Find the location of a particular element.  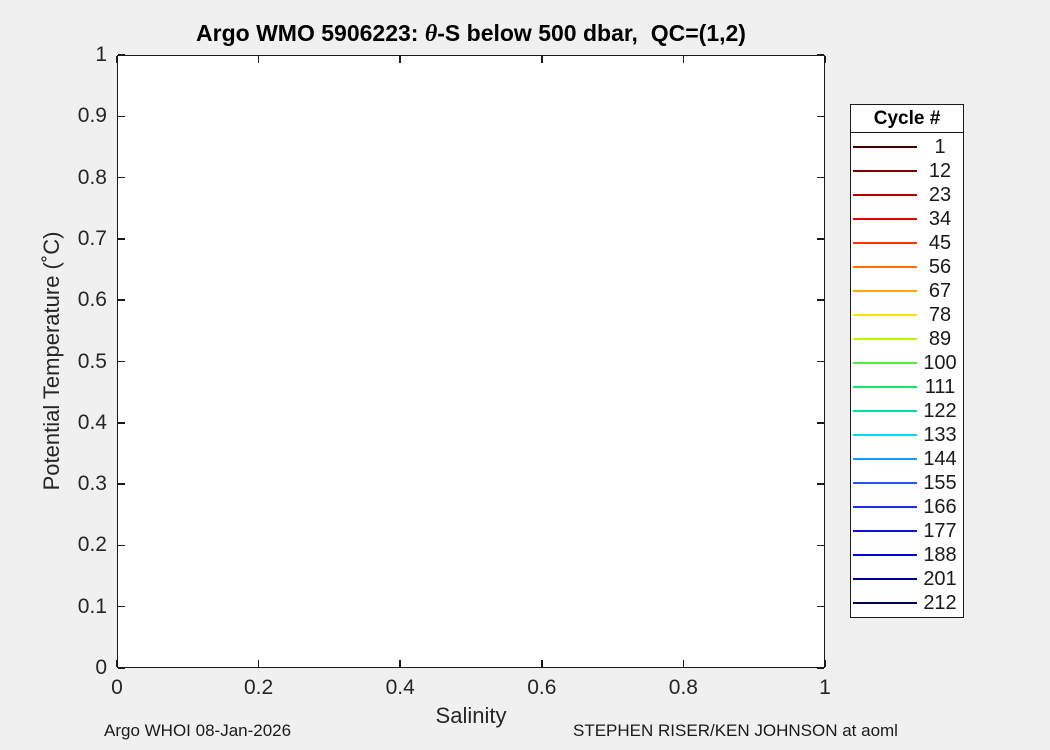

y-tick-label: 0.6 is located at coordinates (92, 300).